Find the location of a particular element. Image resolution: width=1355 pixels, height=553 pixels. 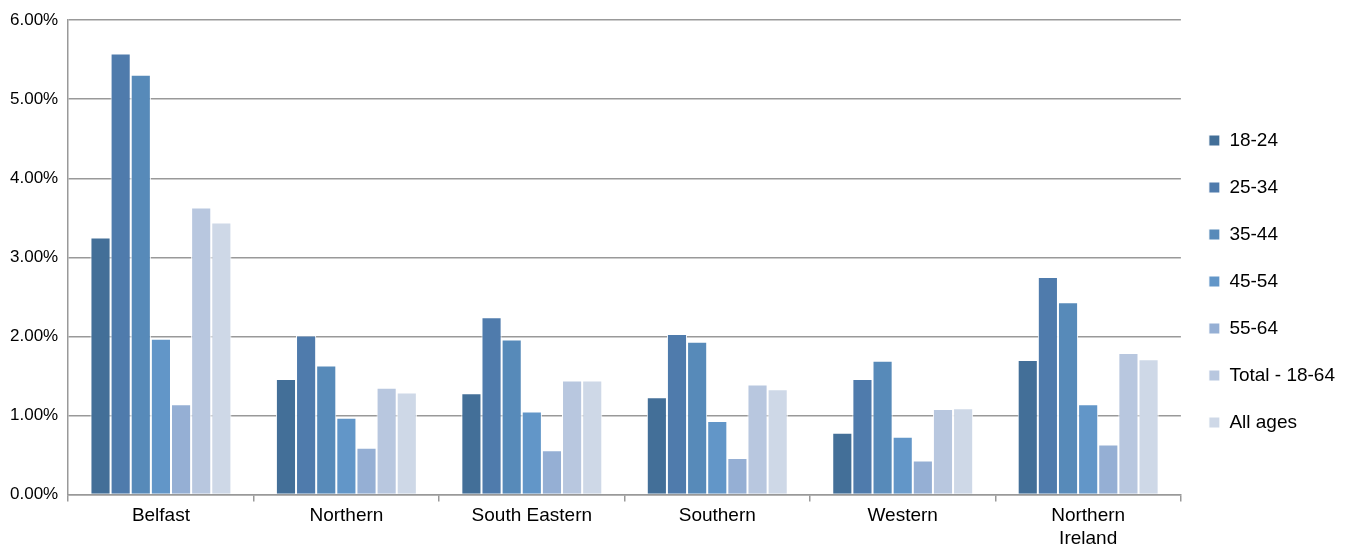

legend-label: 35-44 is located at coordinates (1254, 233).